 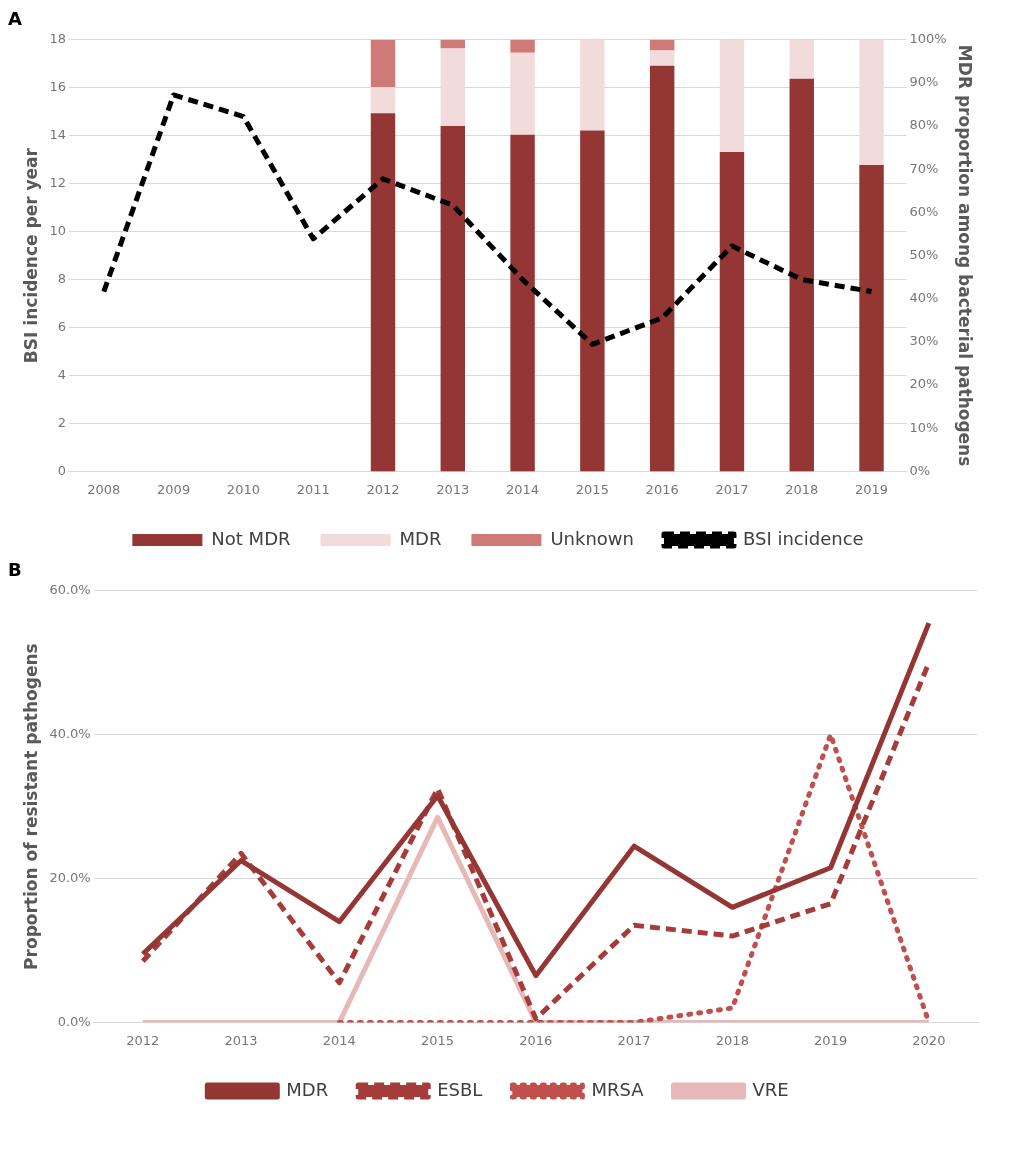 What do you see at coordinates (251, 538) in the screenshot?
I see `legend-label: Not MDR` at bounding box center [251, 538].